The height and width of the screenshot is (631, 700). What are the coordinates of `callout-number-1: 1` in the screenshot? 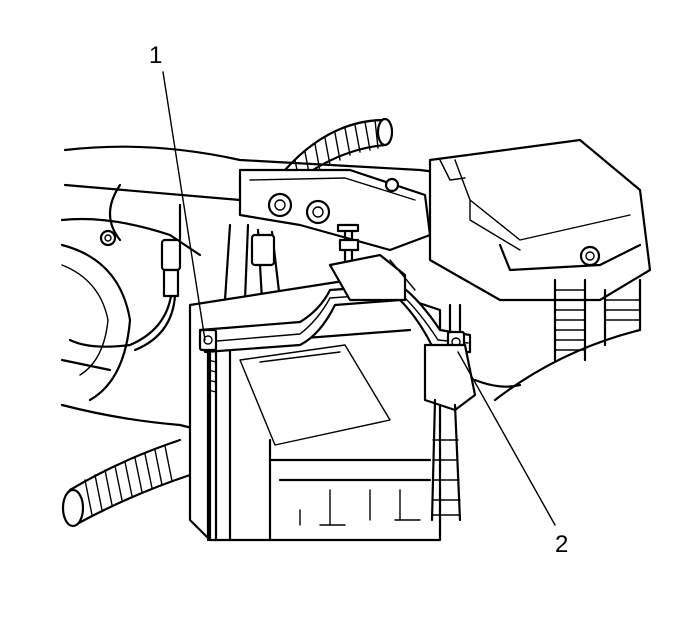 It's located at (156, 55).